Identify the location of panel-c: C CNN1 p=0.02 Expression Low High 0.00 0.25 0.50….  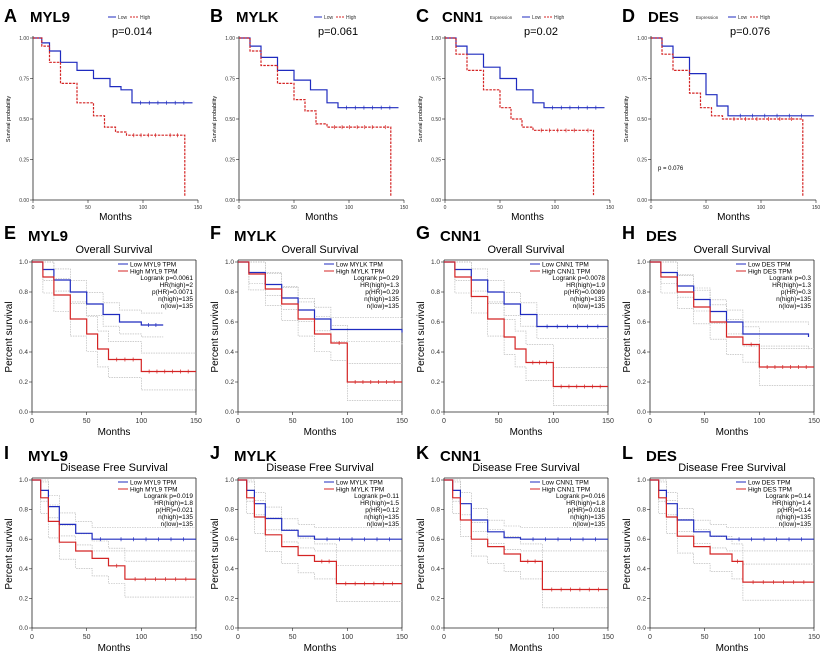
(515, 114).